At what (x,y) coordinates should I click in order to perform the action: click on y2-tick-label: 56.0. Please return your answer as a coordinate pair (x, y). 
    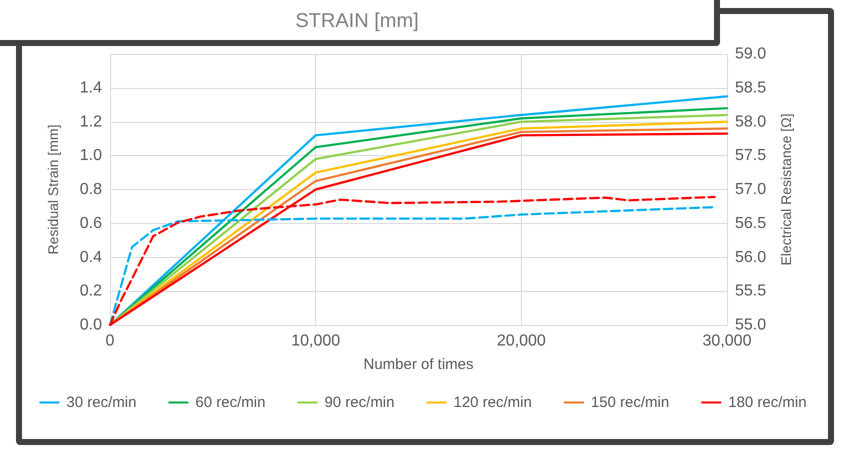
    Looking at the image, I should click on (750, 257).